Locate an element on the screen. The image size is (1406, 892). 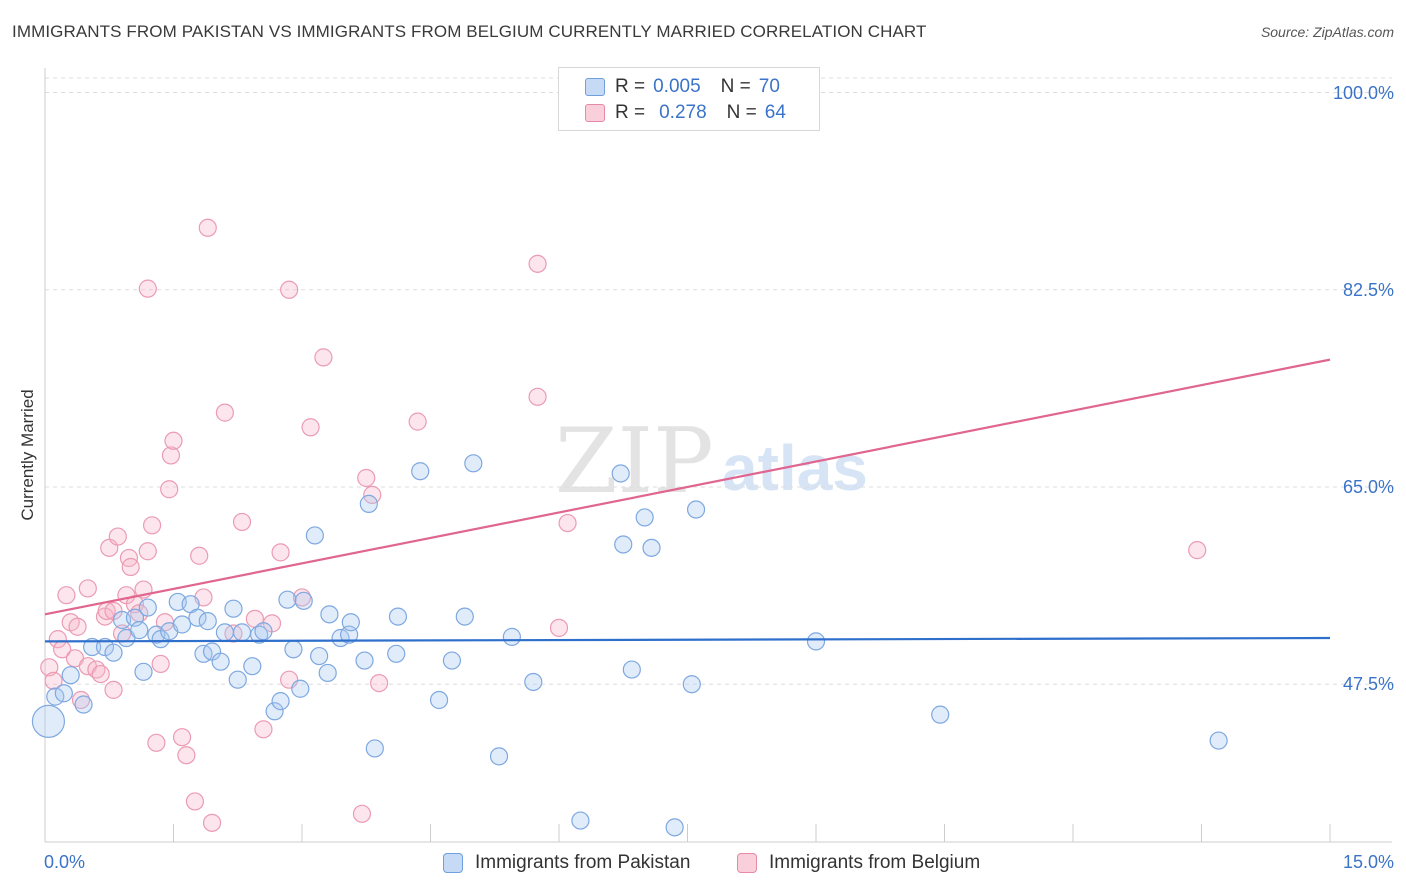
pakistan-n-value: 70 is located at coordinates (769, 86).